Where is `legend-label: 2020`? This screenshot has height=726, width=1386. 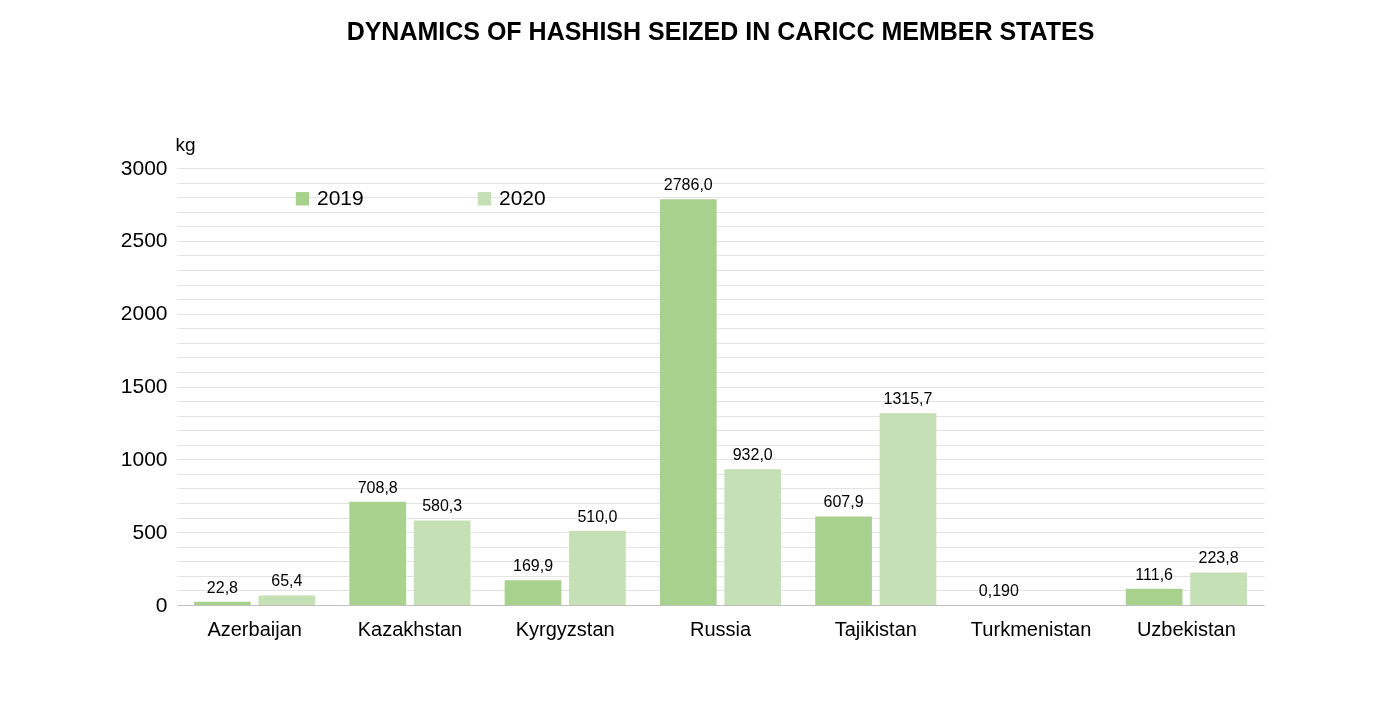
legend-label: 2020 is located at coordinates (522, 197).